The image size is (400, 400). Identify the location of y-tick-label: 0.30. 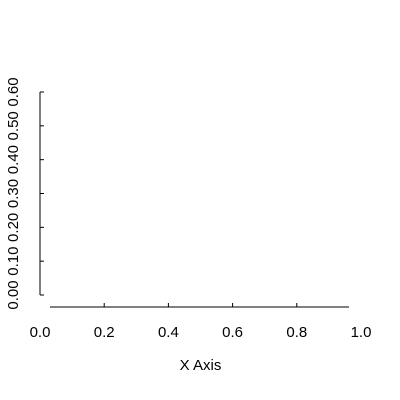
(13, 193).